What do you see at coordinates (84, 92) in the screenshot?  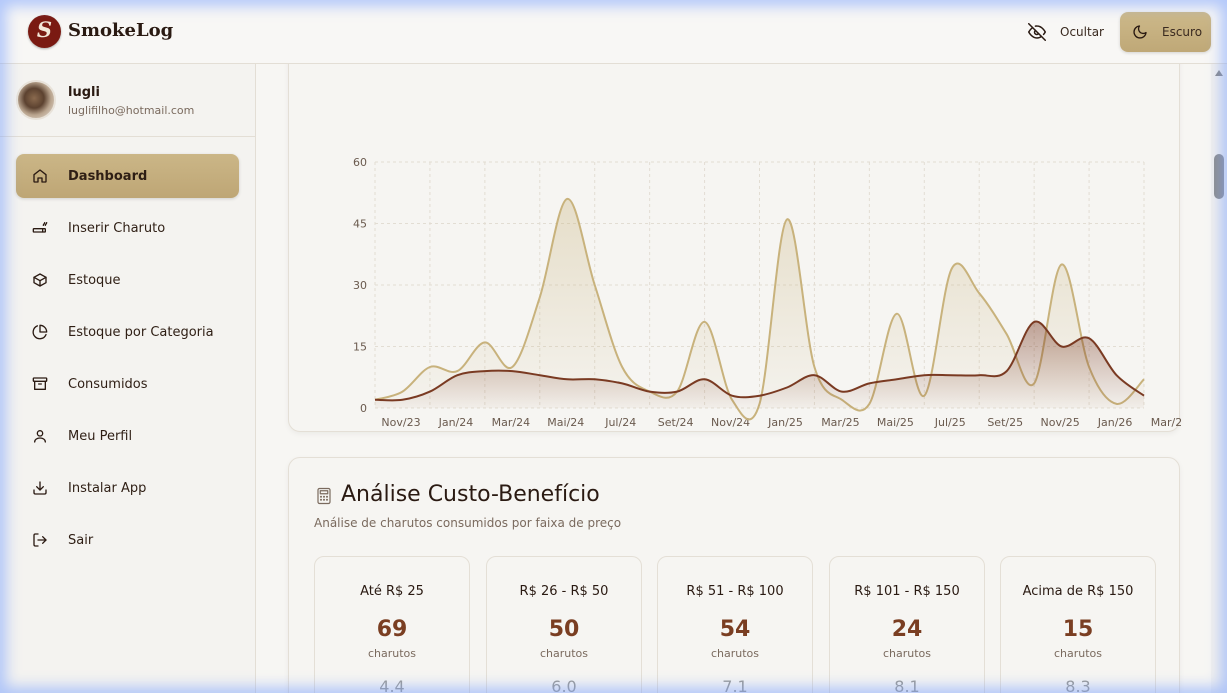 I see `user-name: lugli` at bounding box center [84, 92].